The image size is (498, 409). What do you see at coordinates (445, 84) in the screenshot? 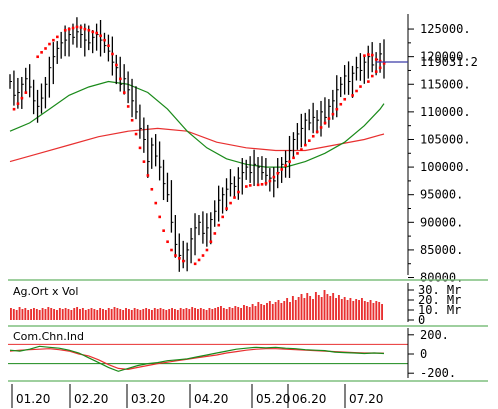
I see `price-tick-label: 115000.` at bounding box center [445, 84].